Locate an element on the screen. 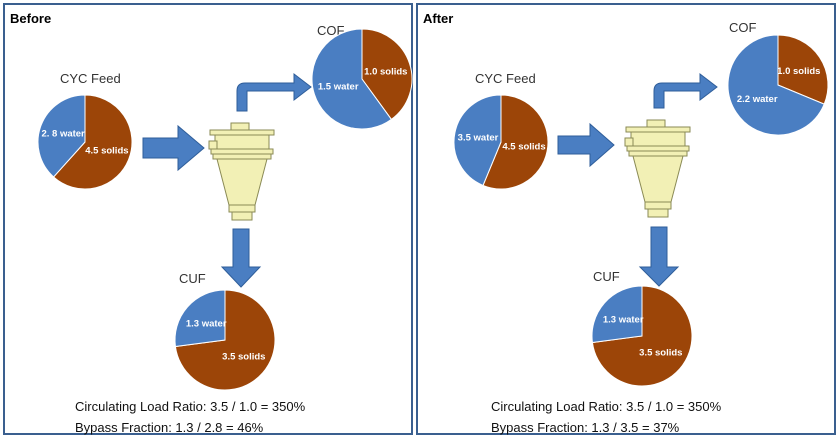 The height and width of the screenshot is (441, 839). panel-title: Before is located at coordinates (31, 18).